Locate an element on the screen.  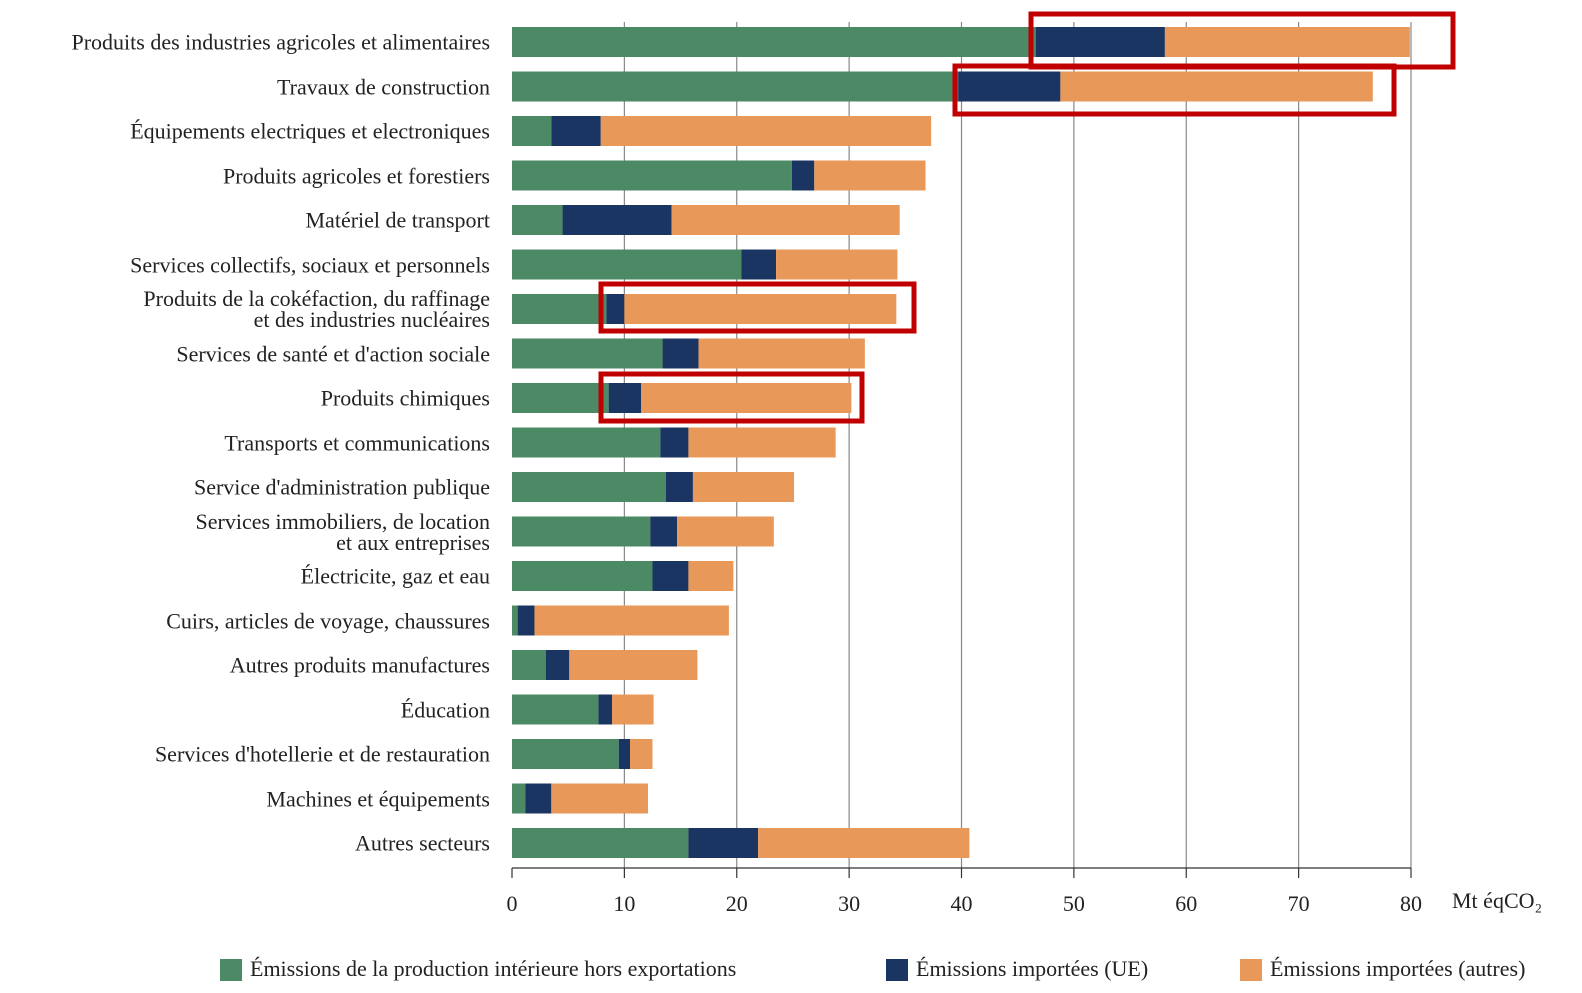
y-tick-label: Services d'hotellerie et de restauration is located at coordinates (322, 754).